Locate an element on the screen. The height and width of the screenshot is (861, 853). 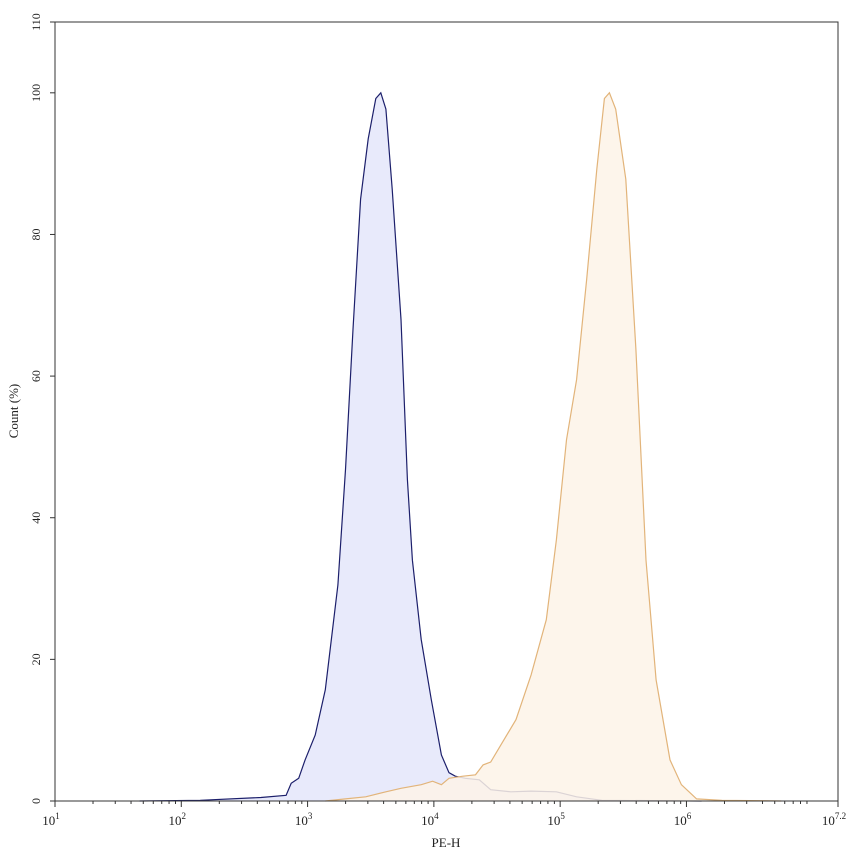
x-tick-label: 10¹ is located at coordinates (51, 819).